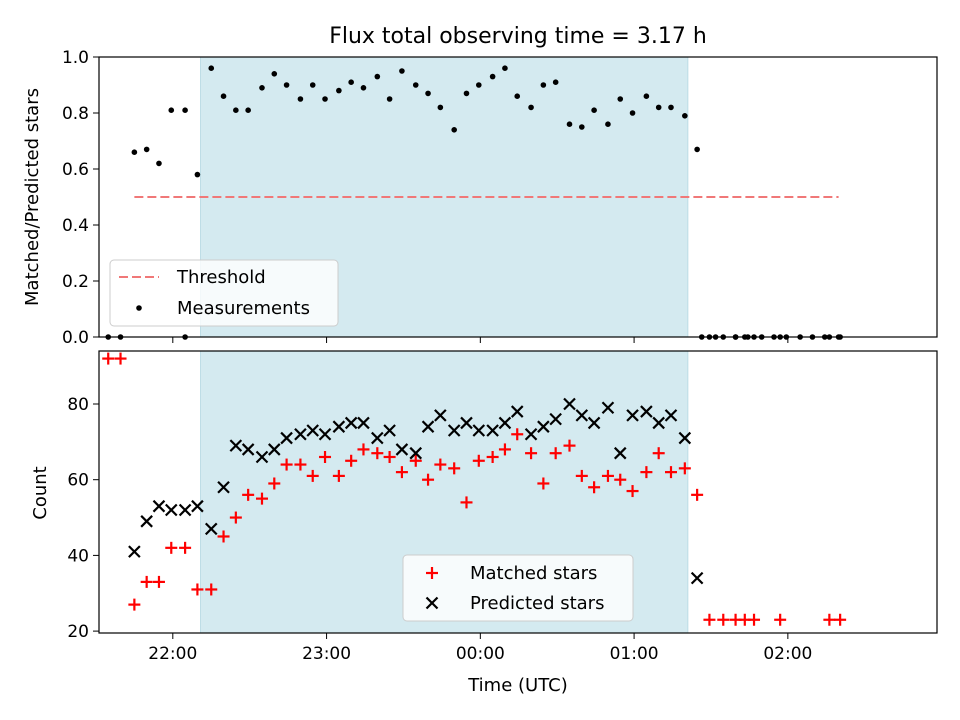 The image size is (960, 720). Describe the element at coordinates (78, 632) in the screenshot. I see `bottom-ytick-label: 20` at that location.